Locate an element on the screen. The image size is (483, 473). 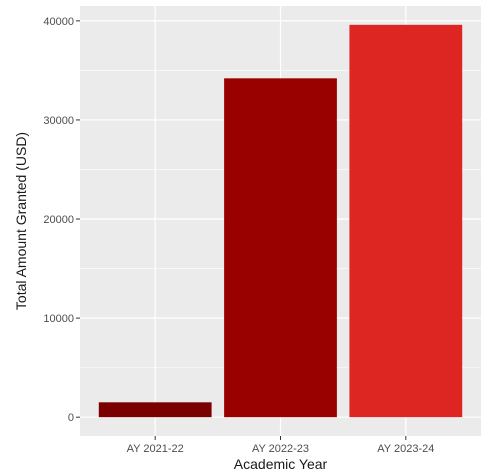
x-tick-label: AY 2021-22 is located at coordinates (155, 449).